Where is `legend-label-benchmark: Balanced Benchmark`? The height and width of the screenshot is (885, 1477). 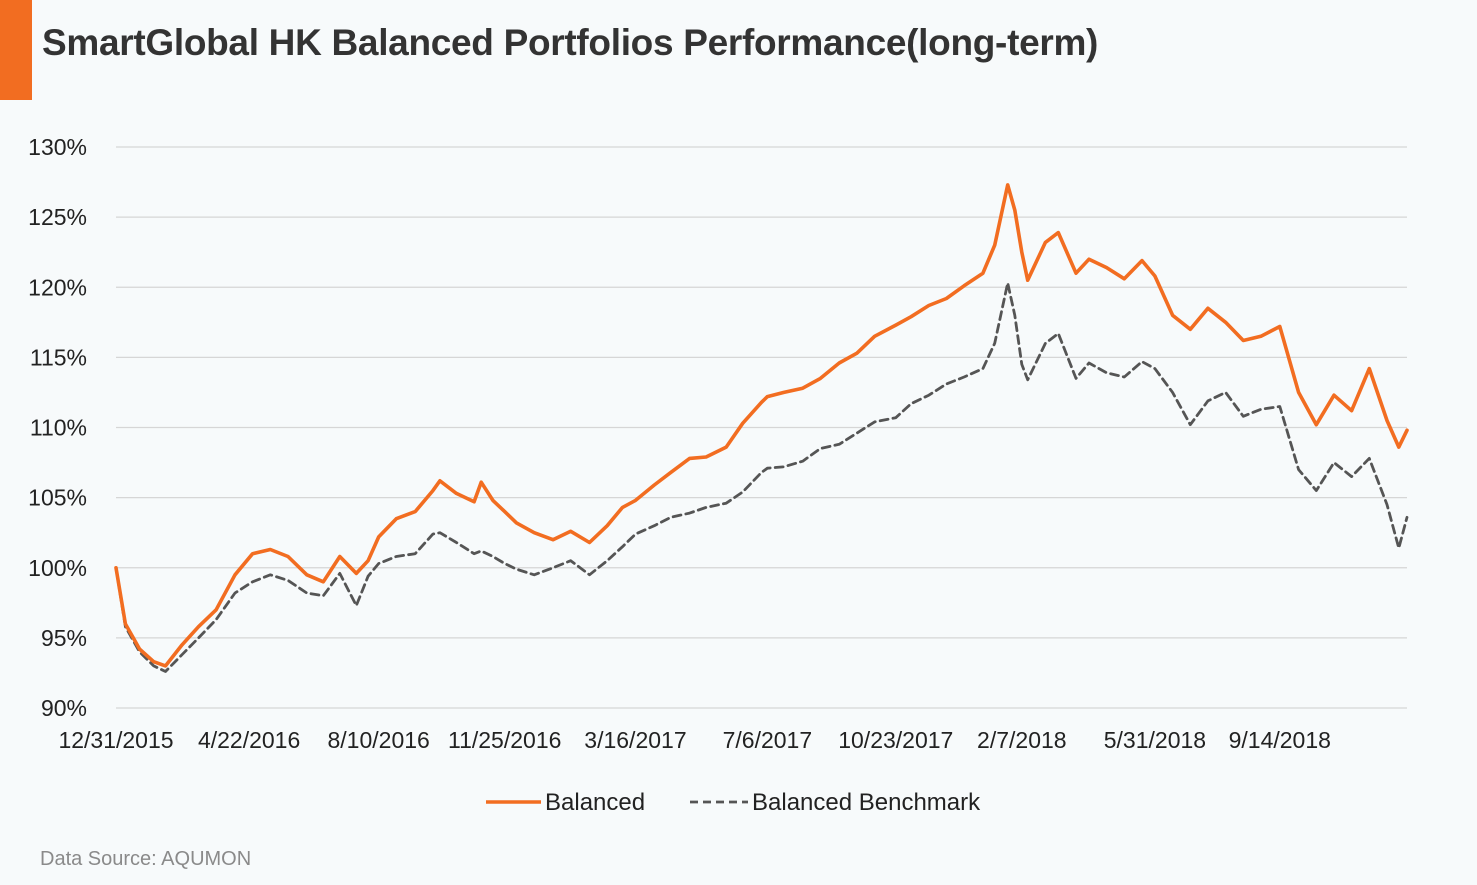 legend-label-benchmark: Balanced Benchmark is located at coordinates (866, 802).